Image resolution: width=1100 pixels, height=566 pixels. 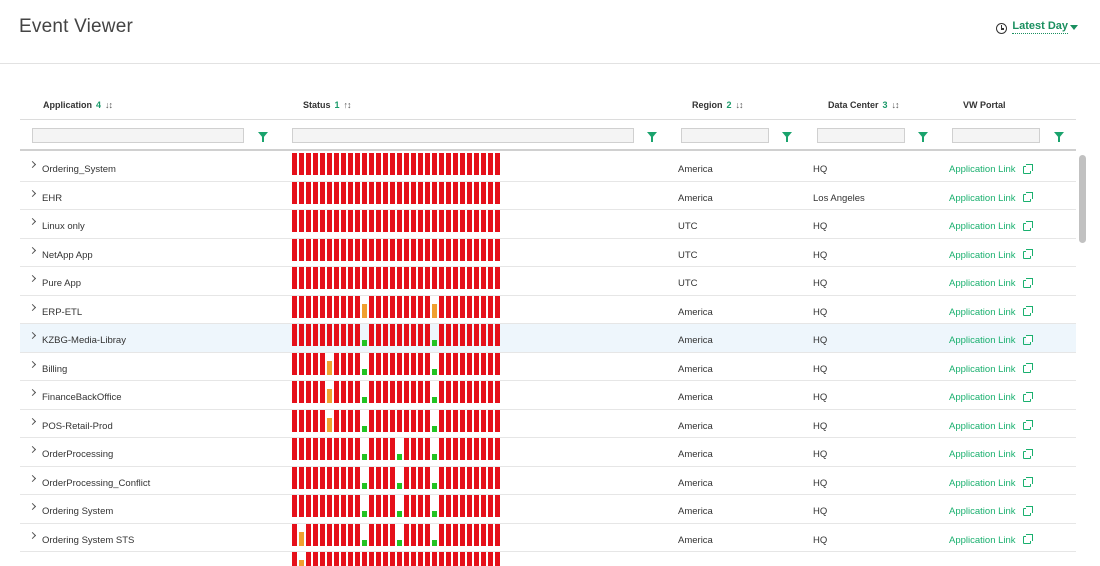 I want to click on sort-icon: ↑↕, so click(x=347, y=105).